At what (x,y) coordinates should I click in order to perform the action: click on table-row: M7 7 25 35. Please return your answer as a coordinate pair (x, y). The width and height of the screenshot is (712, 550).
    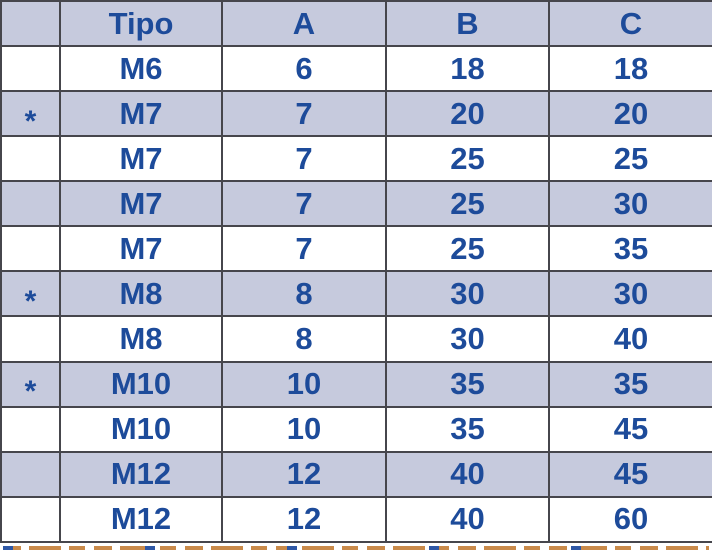
    Looking at the image, I should click on (356, 249).